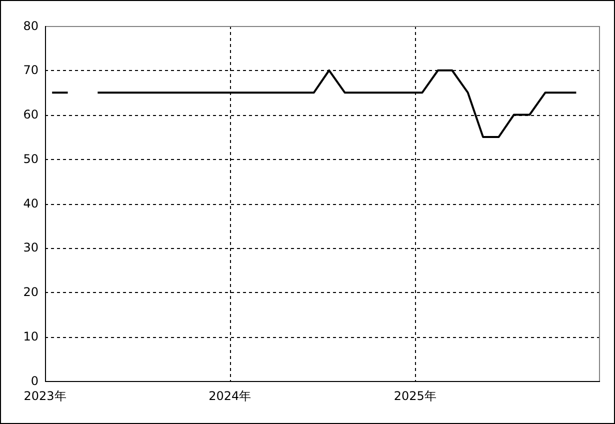 The height and width of the screenshot is (424, 615). Describe the element at coordinates (30, 203) in the screenshot. I see `y-tick-label: 40` at that location.